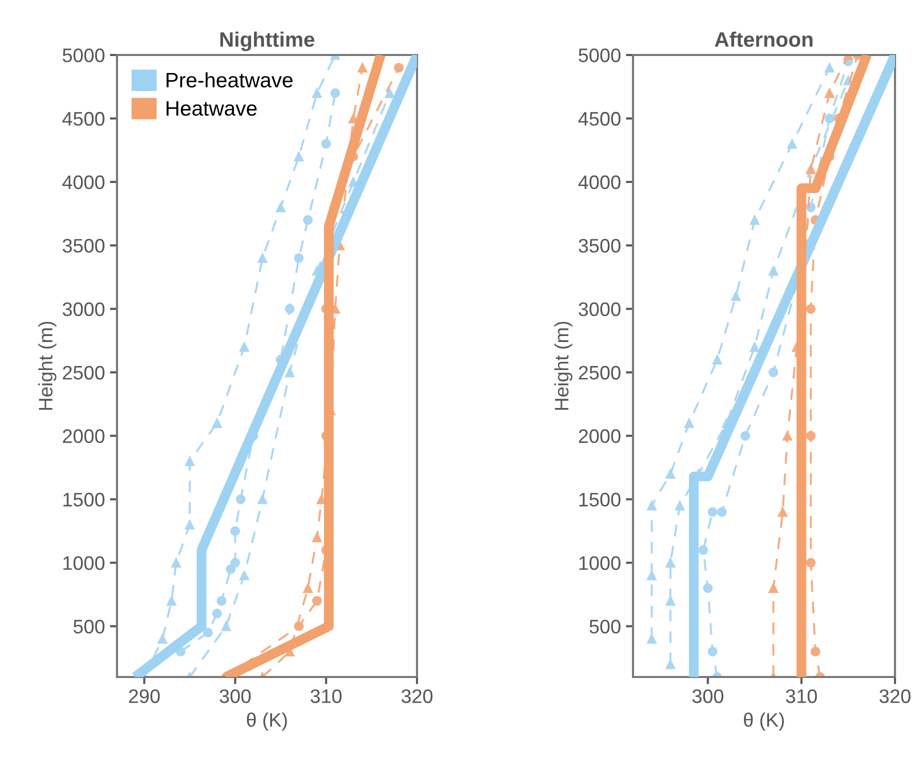  Describe the element at coordinates (229, 80) in the screenshot. I see `legend-label: Pre-heatwave` at that location.